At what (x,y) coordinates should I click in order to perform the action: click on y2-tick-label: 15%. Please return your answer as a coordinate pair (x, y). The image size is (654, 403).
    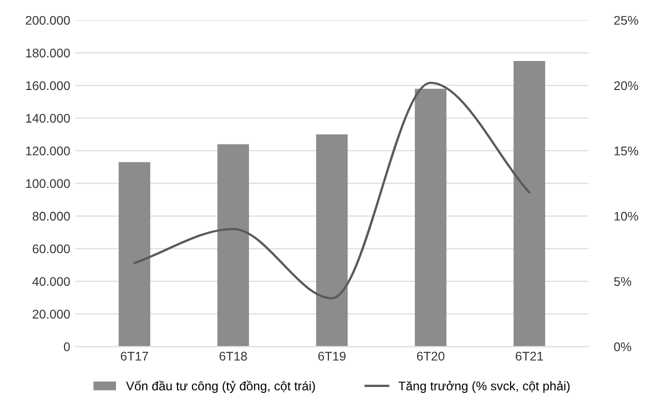
    Looking at the image, I should click on (626, 151).